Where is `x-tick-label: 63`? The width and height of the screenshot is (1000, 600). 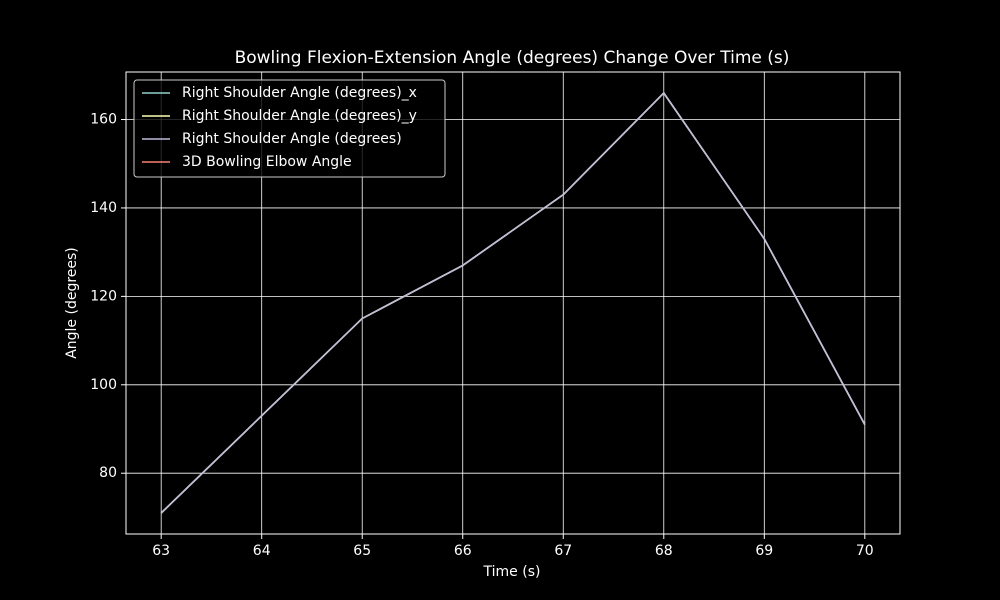 x-tick-label: 63 is located at coordinates (161, 551).